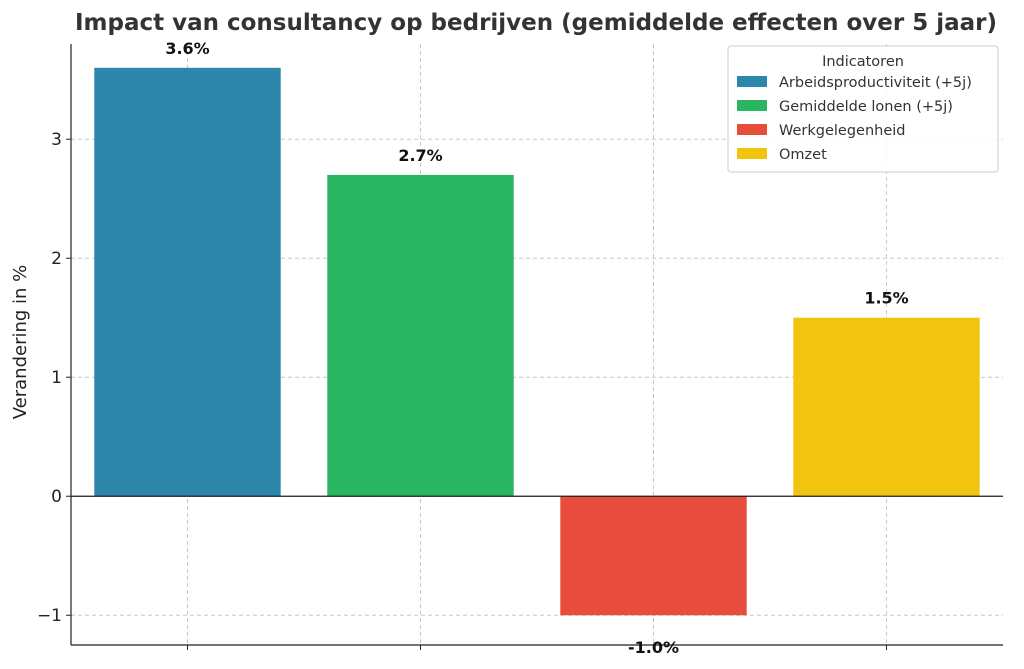 The width and height of the screenshot is (1024, 669). Describe the element at coordinates (875, 83) in the screenshot. I see `legend-entry: Arbeidsproductiviteit (+5j)` at that location.